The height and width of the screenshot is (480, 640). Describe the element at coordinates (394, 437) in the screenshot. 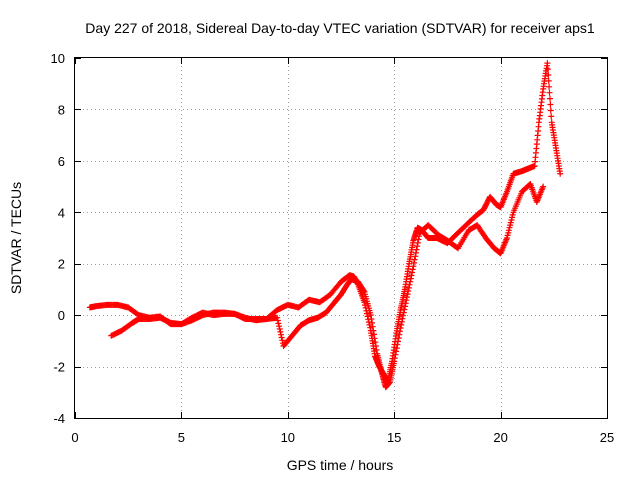

I see `x-tick-label: 15` at that location.